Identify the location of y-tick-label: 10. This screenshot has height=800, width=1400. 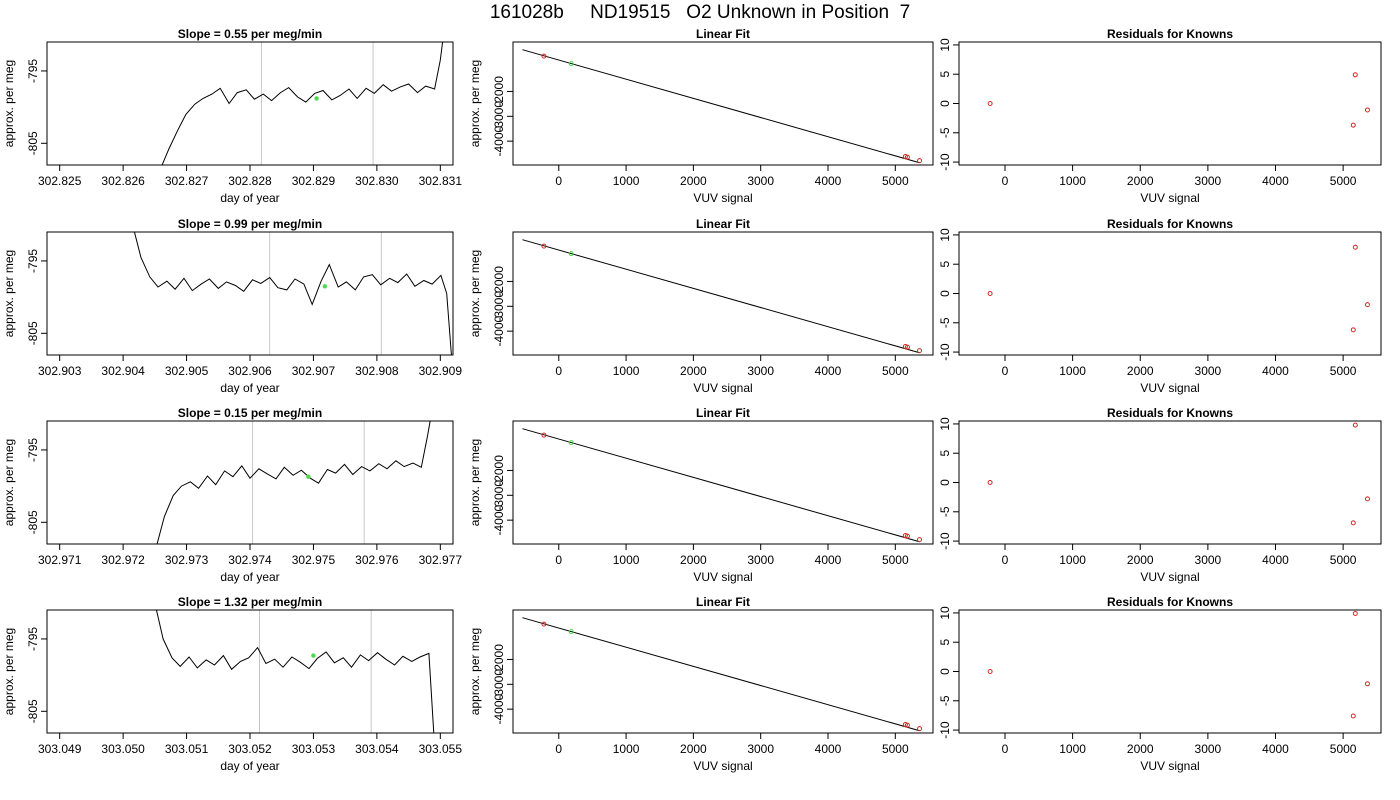
(945, 424).